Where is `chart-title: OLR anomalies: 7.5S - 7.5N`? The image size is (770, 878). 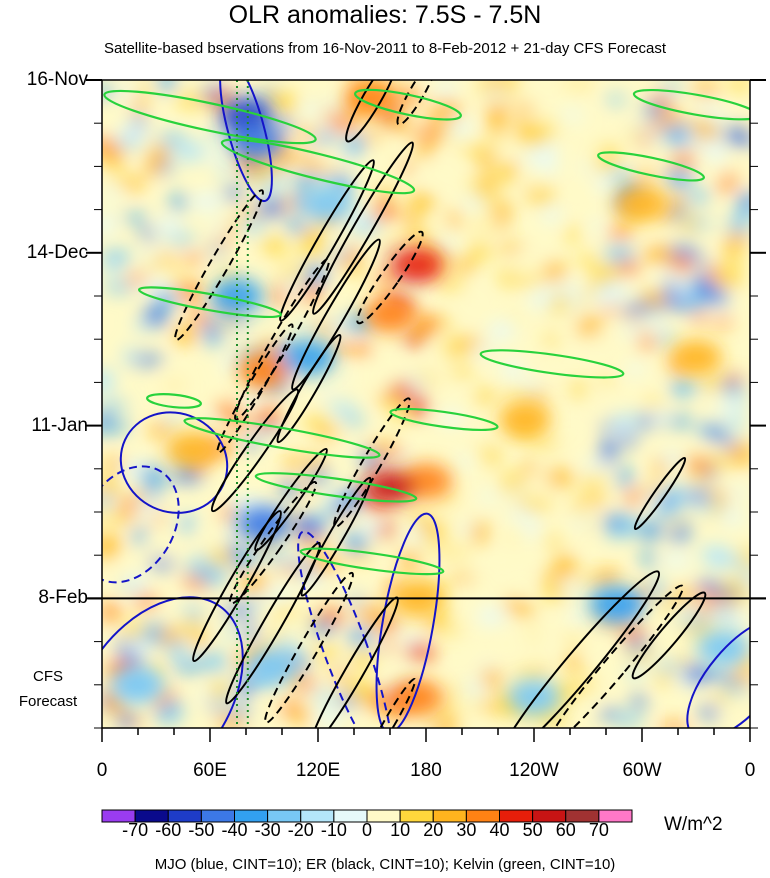
chart-title: OLR anomalies: 7.5S - 7.5N is located at coordinates (385, 15).